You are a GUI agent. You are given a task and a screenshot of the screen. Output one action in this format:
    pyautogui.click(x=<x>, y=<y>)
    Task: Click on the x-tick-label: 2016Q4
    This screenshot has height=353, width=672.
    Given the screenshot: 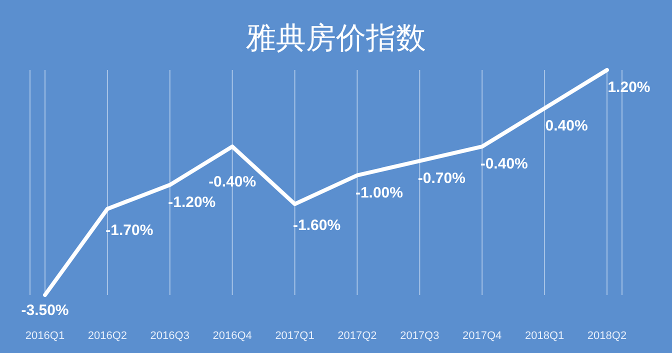 What is the action you would take?
    pyautogui.click(x=232, y=336)
    